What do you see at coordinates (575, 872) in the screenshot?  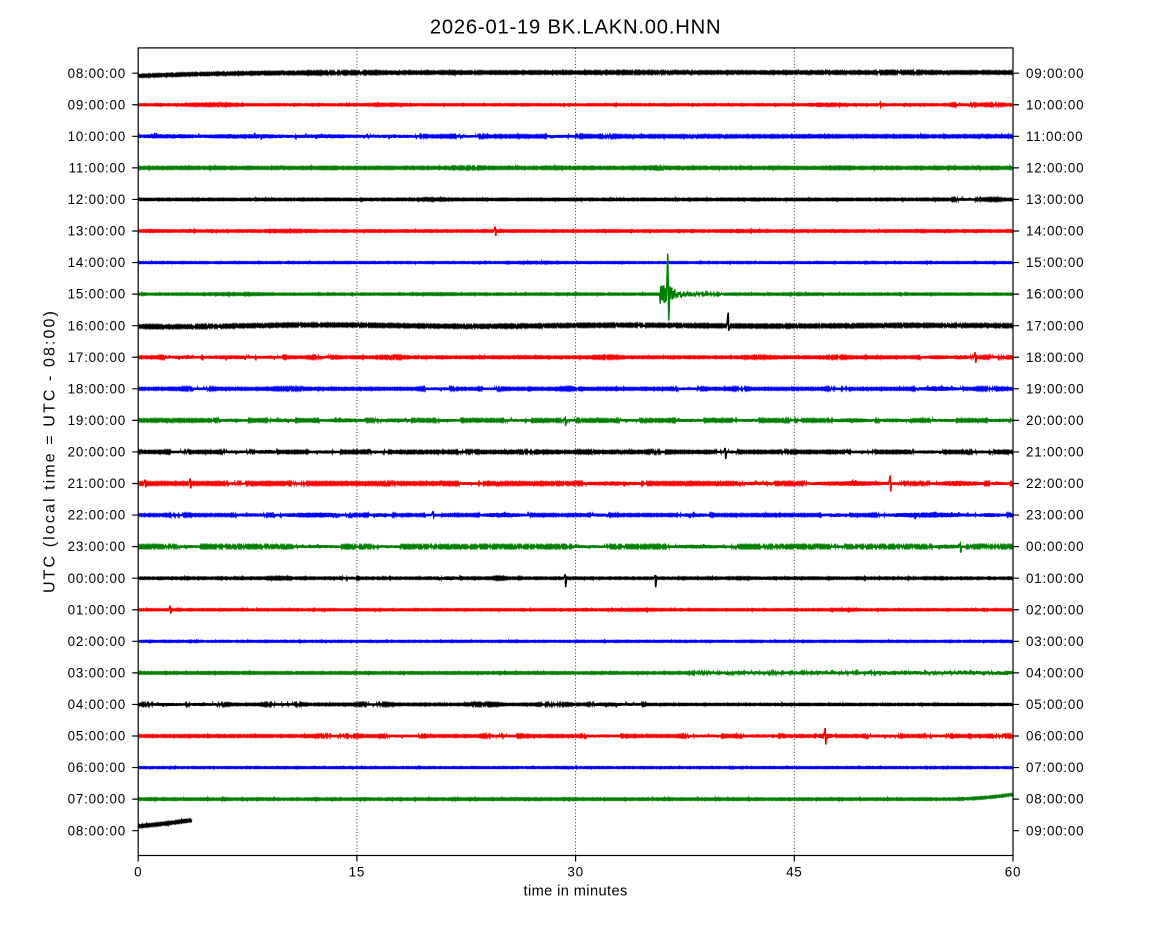 I see `svg-text: 30` at bounding box center [575, 872].